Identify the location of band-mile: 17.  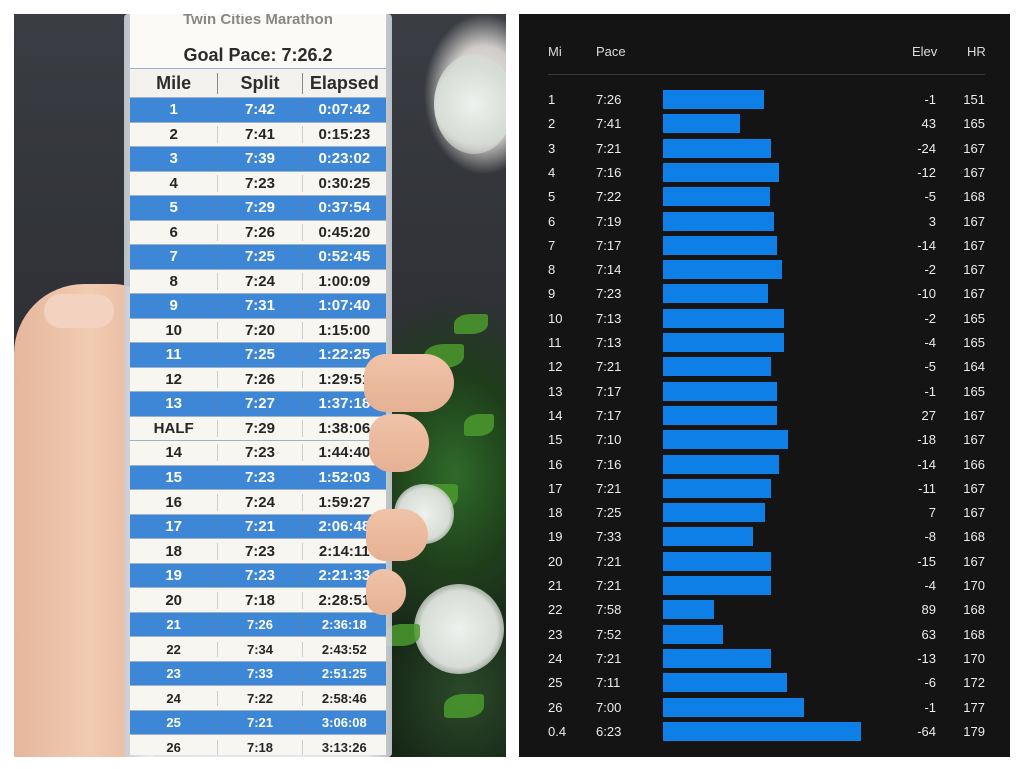
(174, 527).